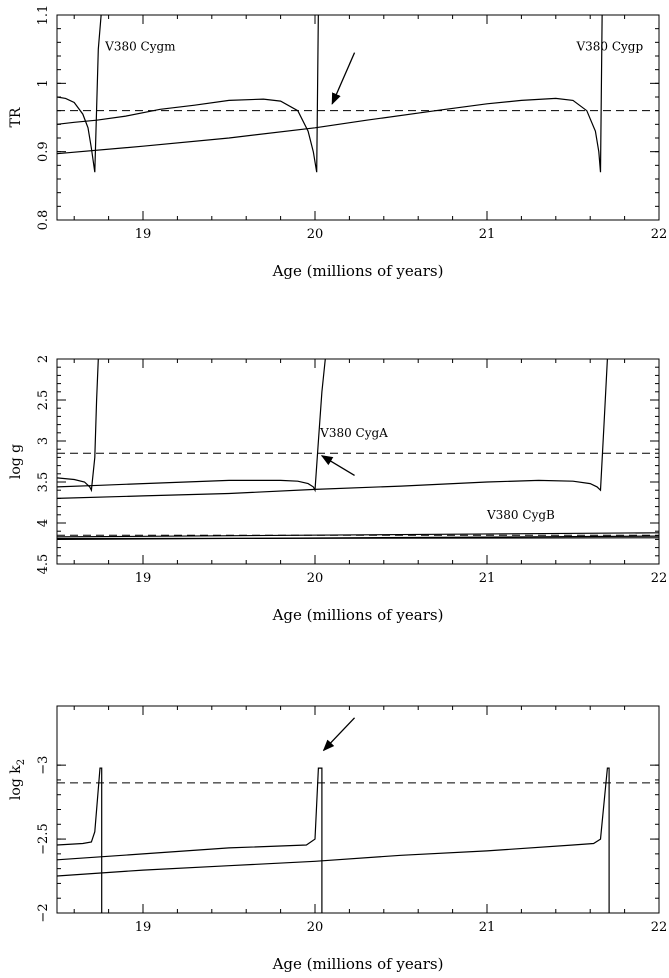 The height and width of the screenshot is (978, 669). I want to click on y-tick-label: 2.5, so click(43, 400).